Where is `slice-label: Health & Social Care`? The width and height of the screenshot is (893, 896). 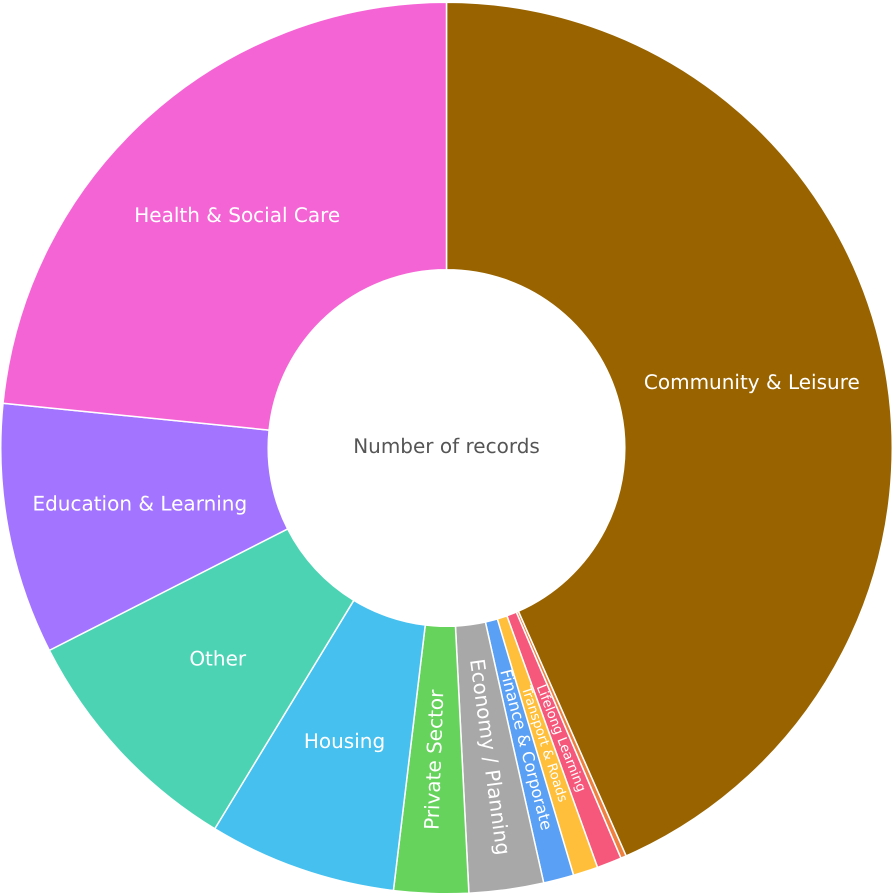
slice-label: Health & Social Care is located at coordinates (237, 214).